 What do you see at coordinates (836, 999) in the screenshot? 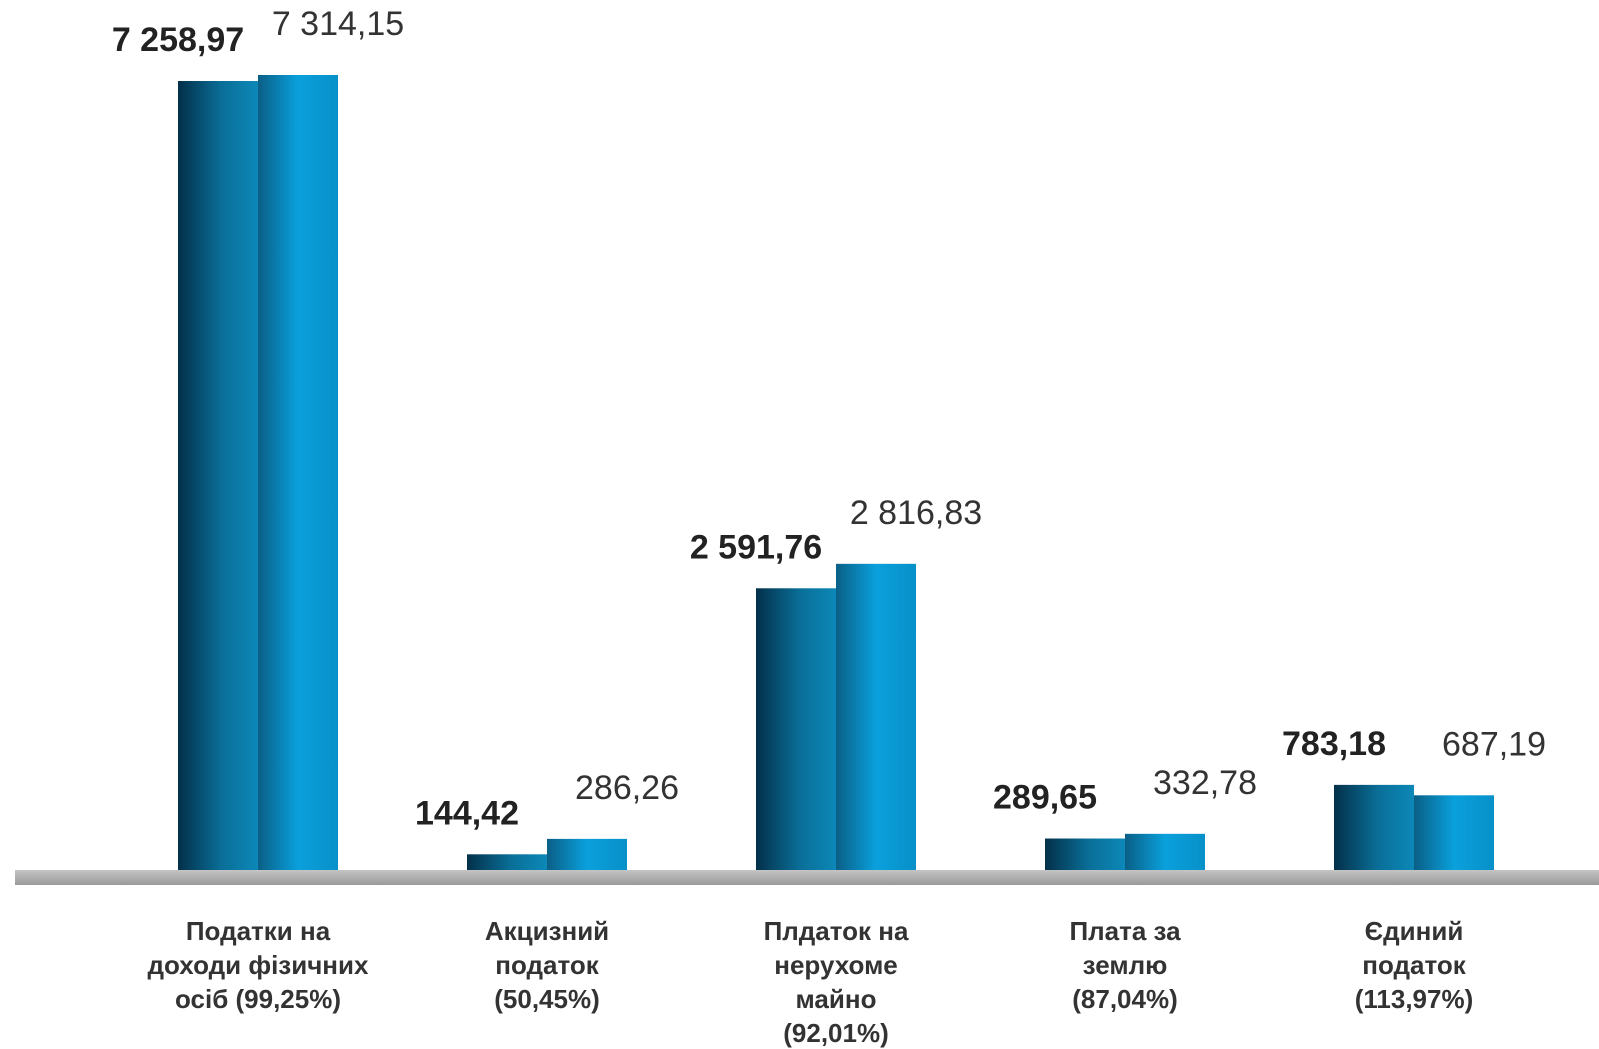
I see `category-label-3-line-3: майно` at bounding box center [836, 999].